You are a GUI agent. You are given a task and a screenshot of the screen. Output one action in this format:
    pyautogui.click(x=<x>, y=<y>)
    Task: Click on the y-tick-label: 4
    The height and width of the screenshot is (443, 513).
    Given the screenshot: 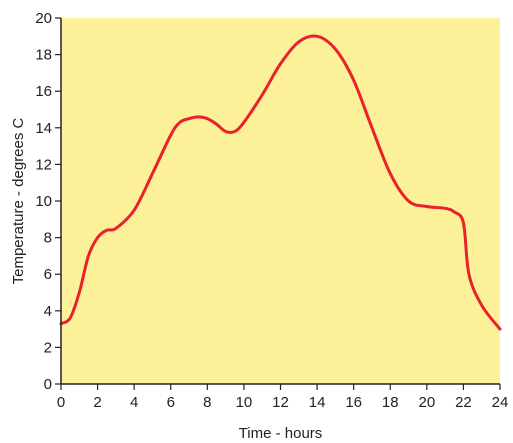 What is the action you would take?
    pyautogui.click(x=48, y=311)
    